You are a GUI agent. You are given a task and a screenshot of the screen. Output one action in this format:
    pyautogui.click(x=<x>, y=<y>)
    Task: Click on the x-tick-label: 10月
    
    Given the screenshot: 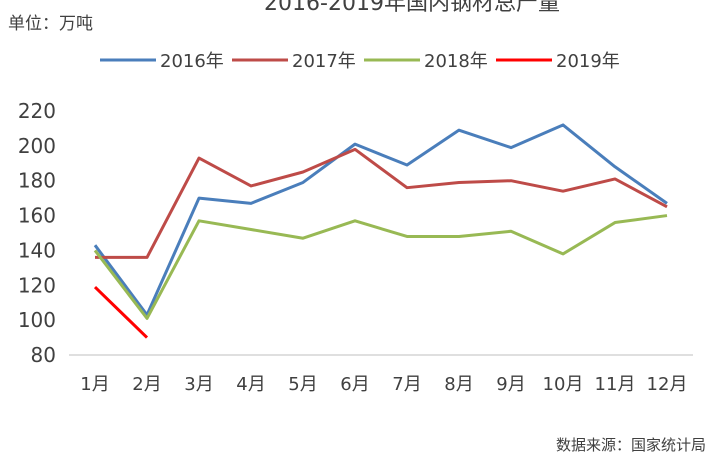 What is the action you would take?
    pyautogui.click(x=563, y=384)
    